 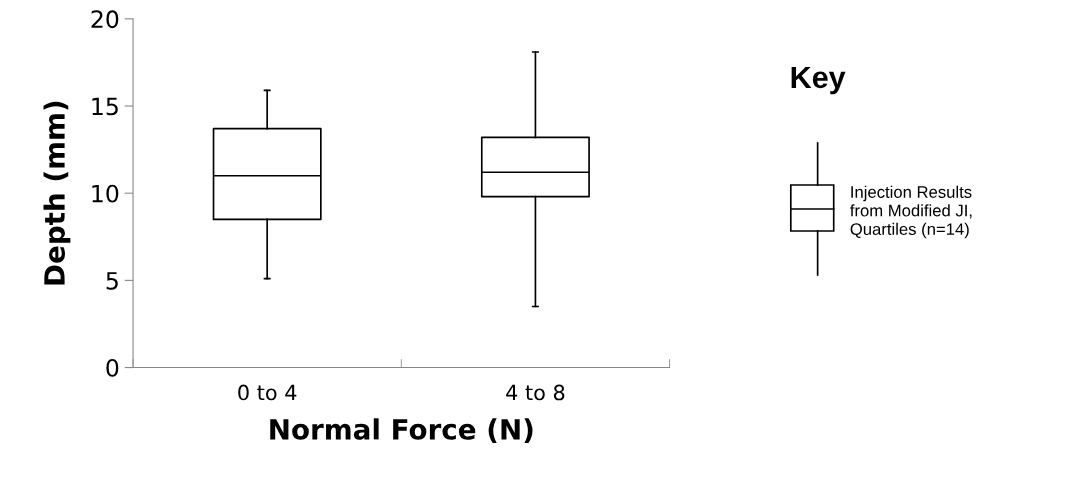 I want to click on x-tick-label: 0 to 4, so click(x=267, y=392).